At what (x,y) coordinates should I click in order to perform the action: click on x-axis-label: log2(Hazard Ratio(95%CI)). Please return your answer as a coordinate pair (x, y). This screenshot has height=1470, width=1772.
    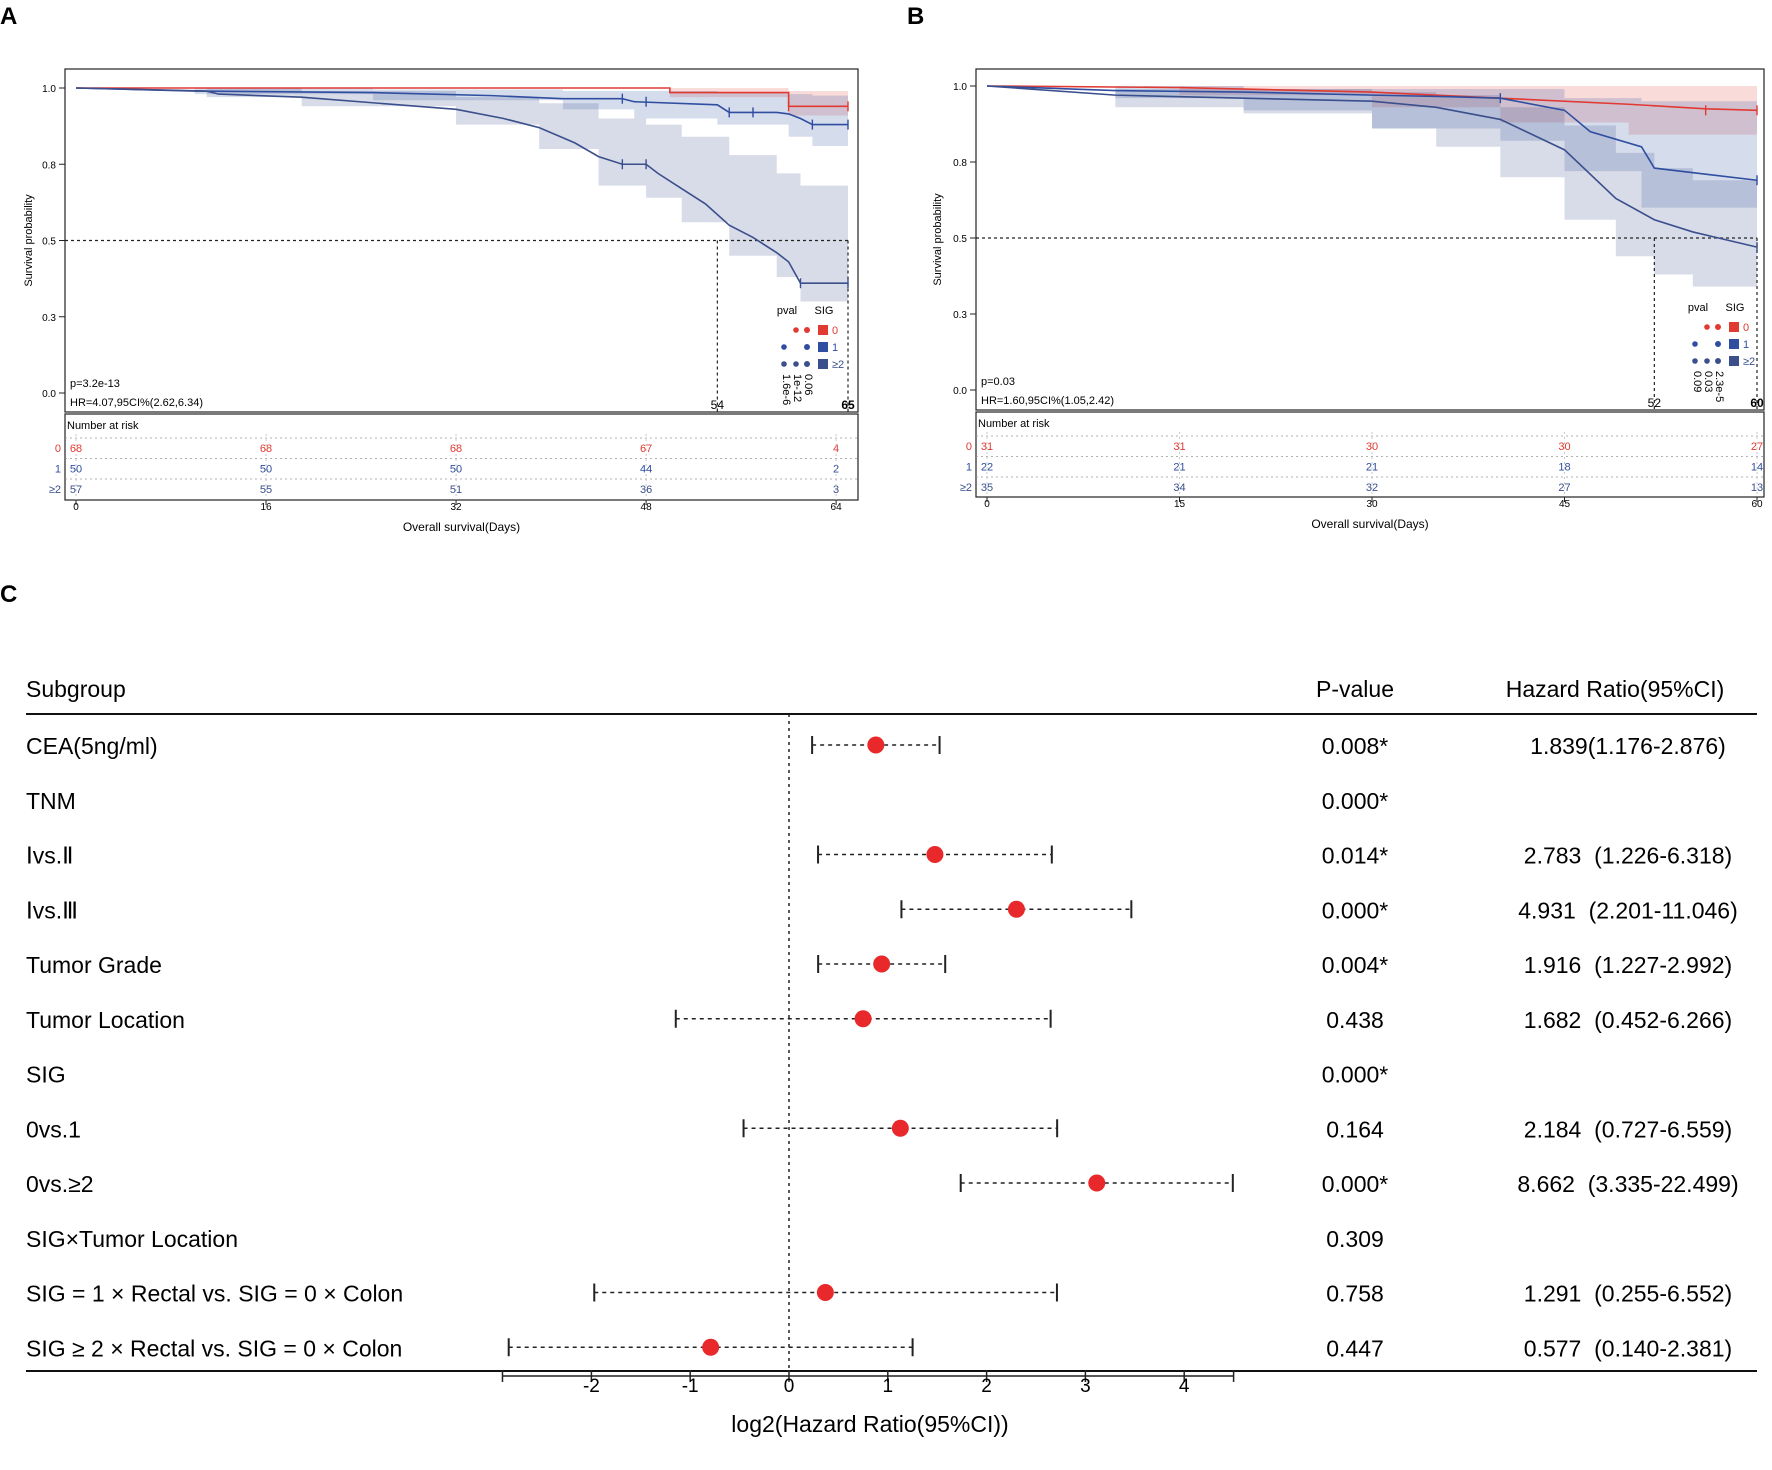
    Looking at the image, I should click on (869, 1424).